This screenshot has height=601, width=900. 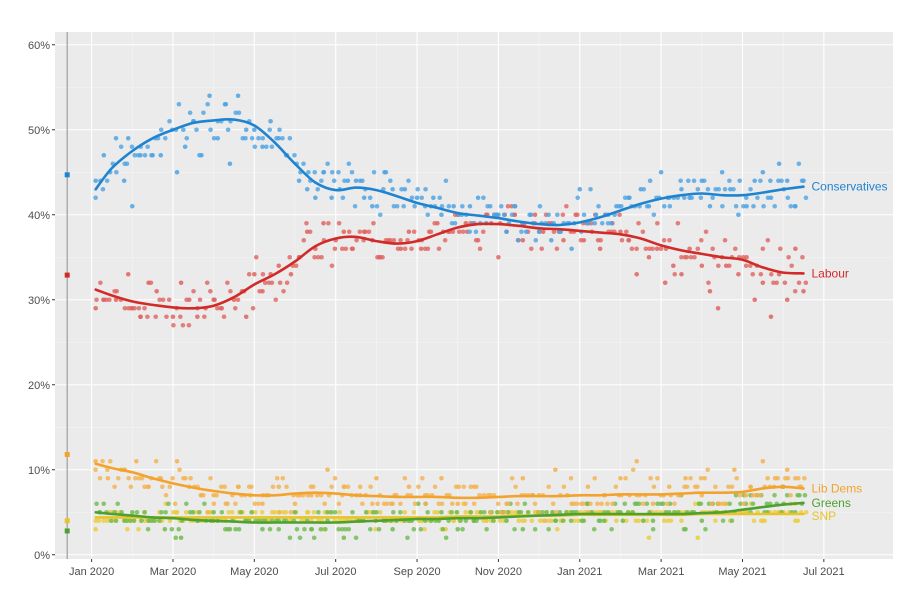 I want to click on lib-dems-trend-line, so click(x=449, y=481).